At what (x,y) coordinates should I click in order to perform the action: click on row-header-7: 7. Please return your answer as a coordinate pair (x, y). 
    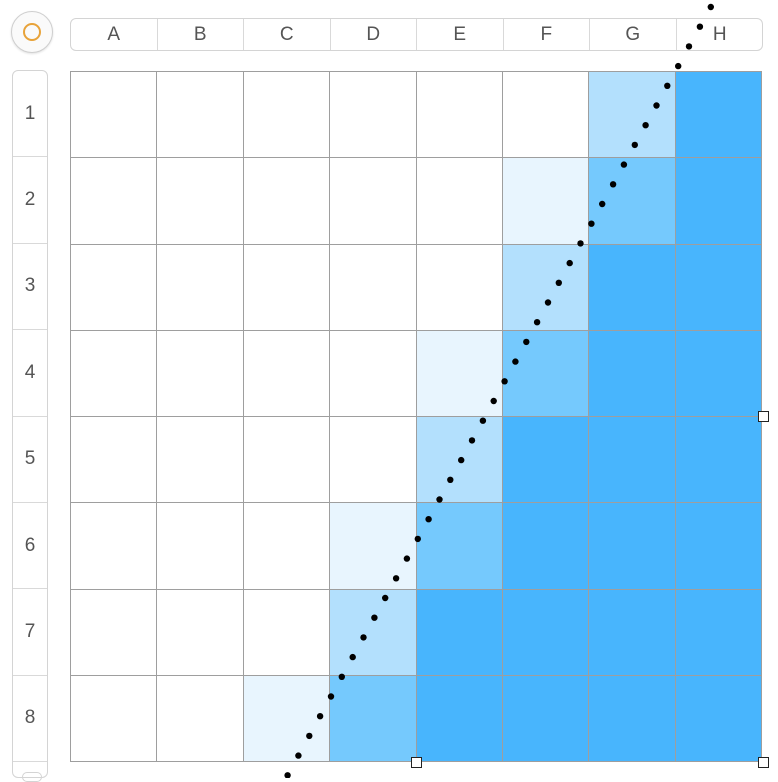
    Looking at the image, I should click on (30, 632).